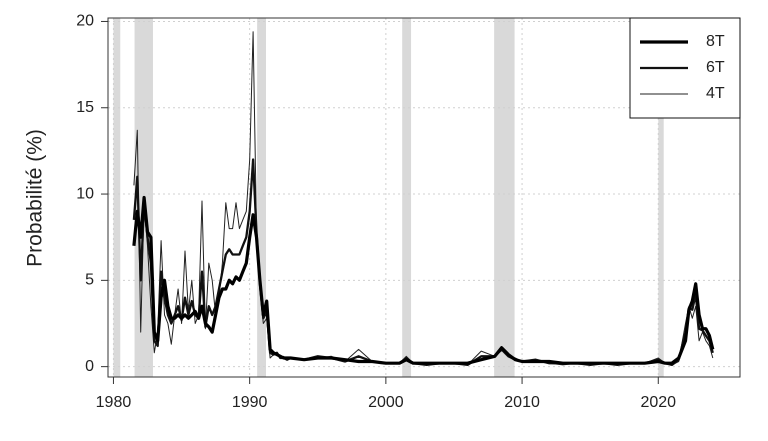 Image resolution: width=768 pixels, height=441 pixels. Describe the element at coordinates (715, 41) in the screenshot. I see `legend-label: 8T` at that location.